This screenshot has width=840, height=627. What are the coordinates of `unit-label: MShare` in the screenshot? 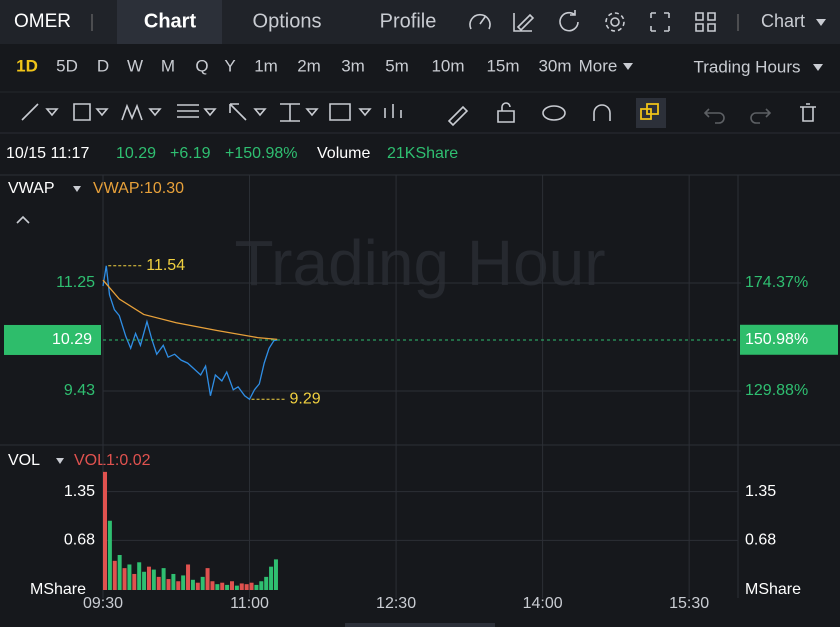 It's located at (773, 589).